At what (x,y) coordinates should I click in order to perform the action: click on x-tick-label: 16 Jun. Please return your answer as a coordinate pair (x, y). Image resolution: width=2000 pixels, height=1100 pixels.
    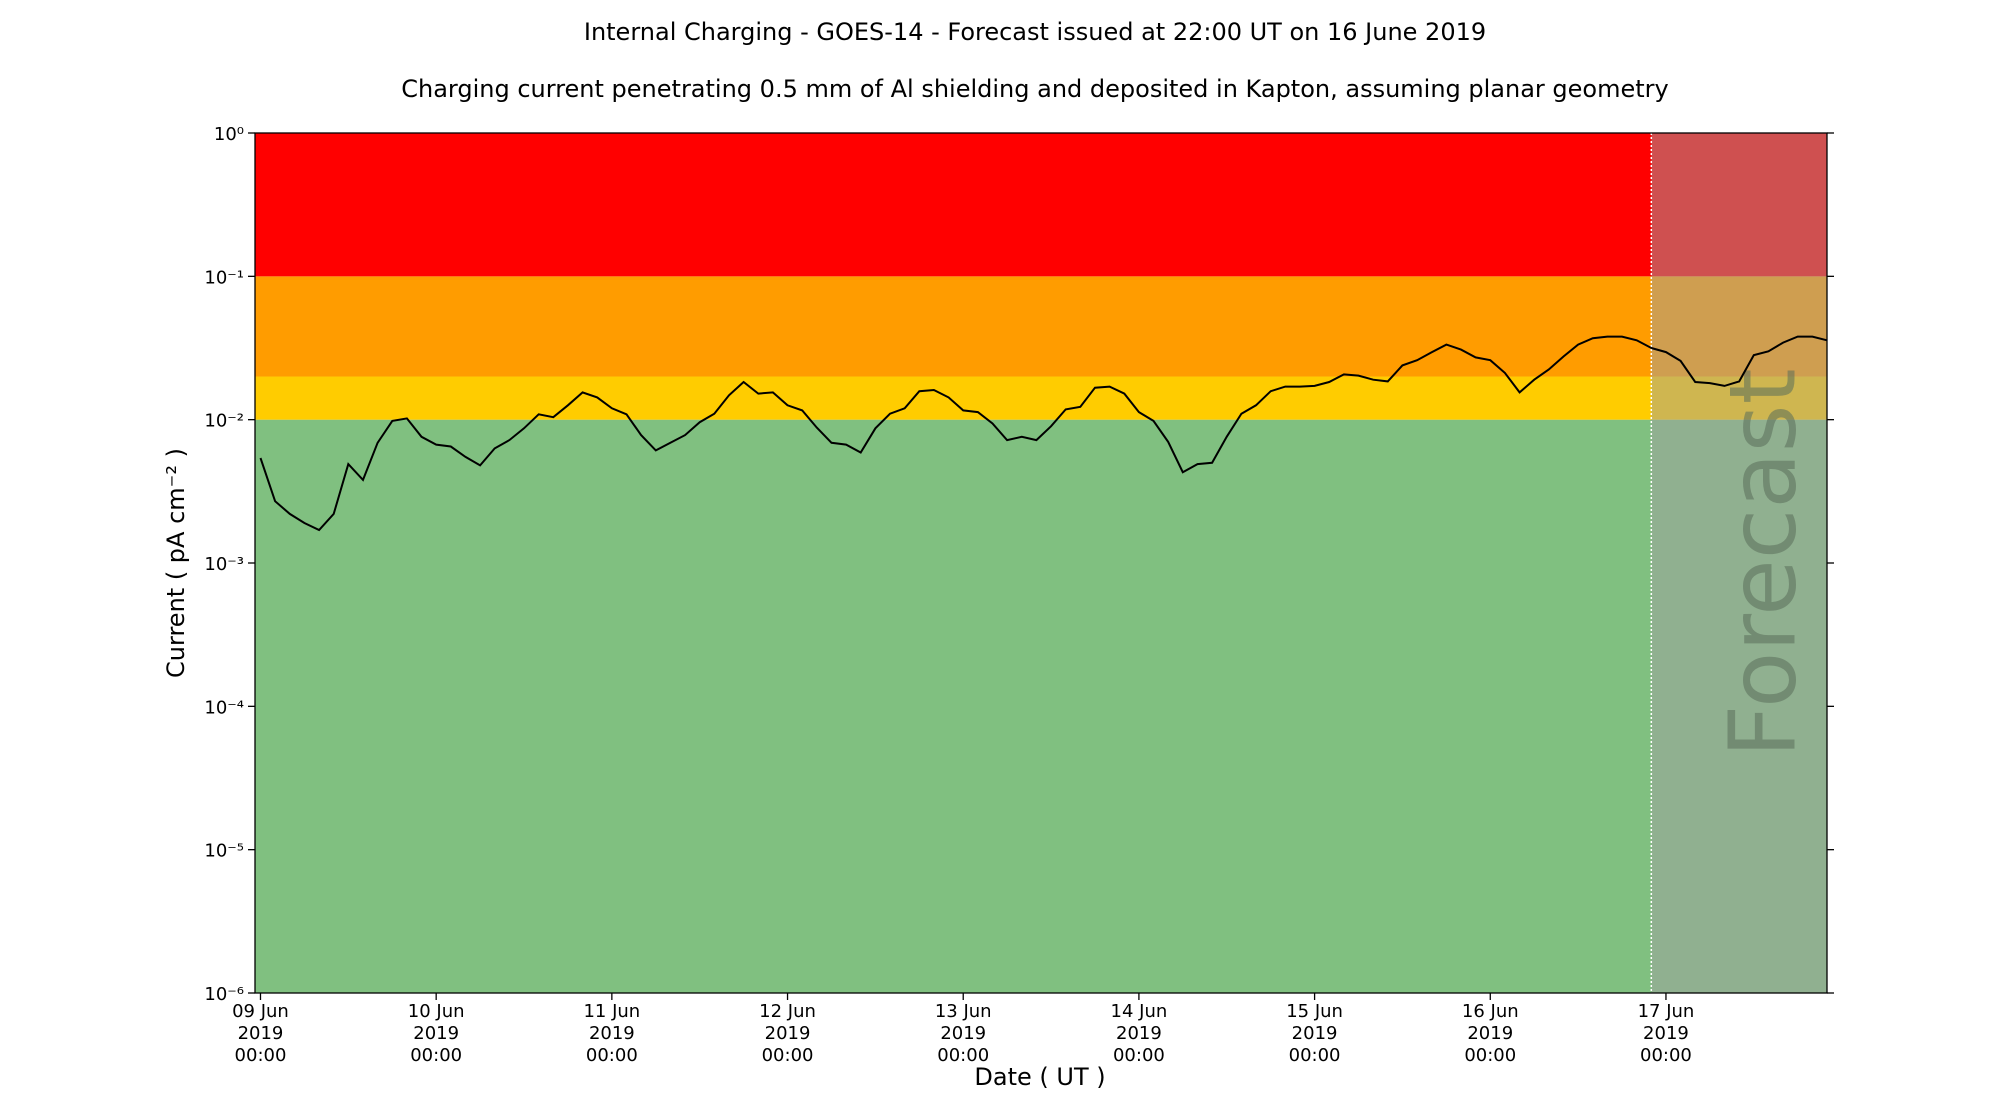
    Looking at the image, I should click on (1490, 1011).